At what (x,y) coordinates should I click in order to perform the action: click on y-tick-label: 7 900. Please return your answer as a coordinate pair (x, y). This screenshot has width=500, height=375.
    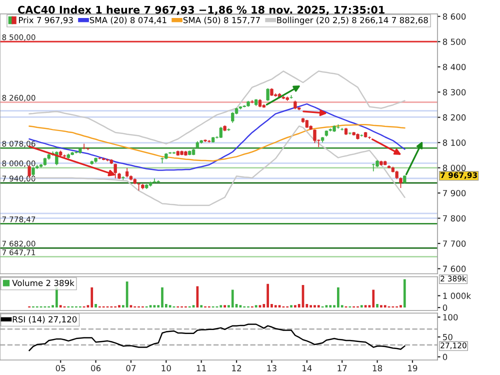
    Looking at the image, I should click on (454, 193).